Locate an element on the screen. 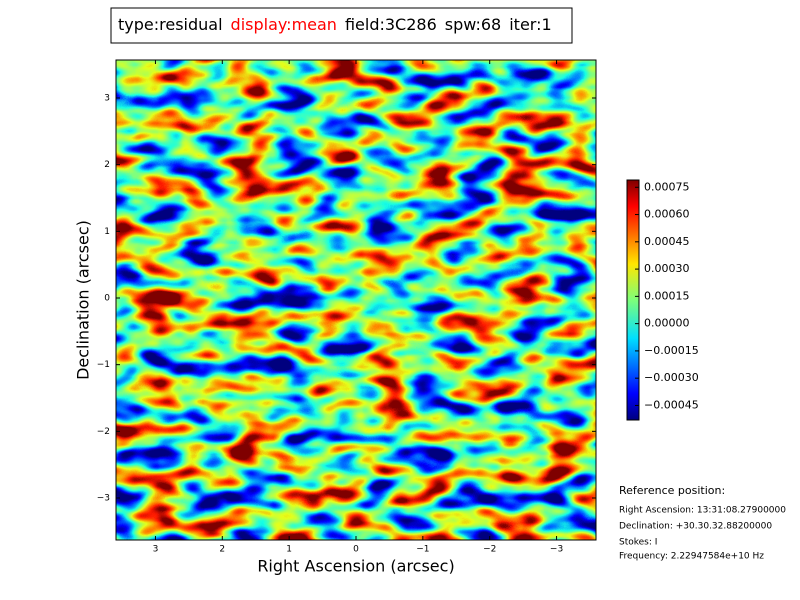  y-tick-label: −3 is located at coordinates (103, 499).